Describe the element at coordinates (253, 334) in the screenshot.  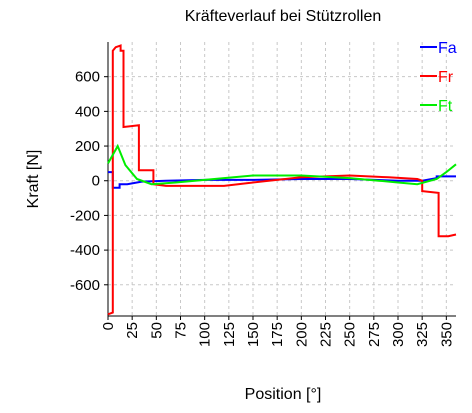
I see `x-tick-label: 150` at that location.